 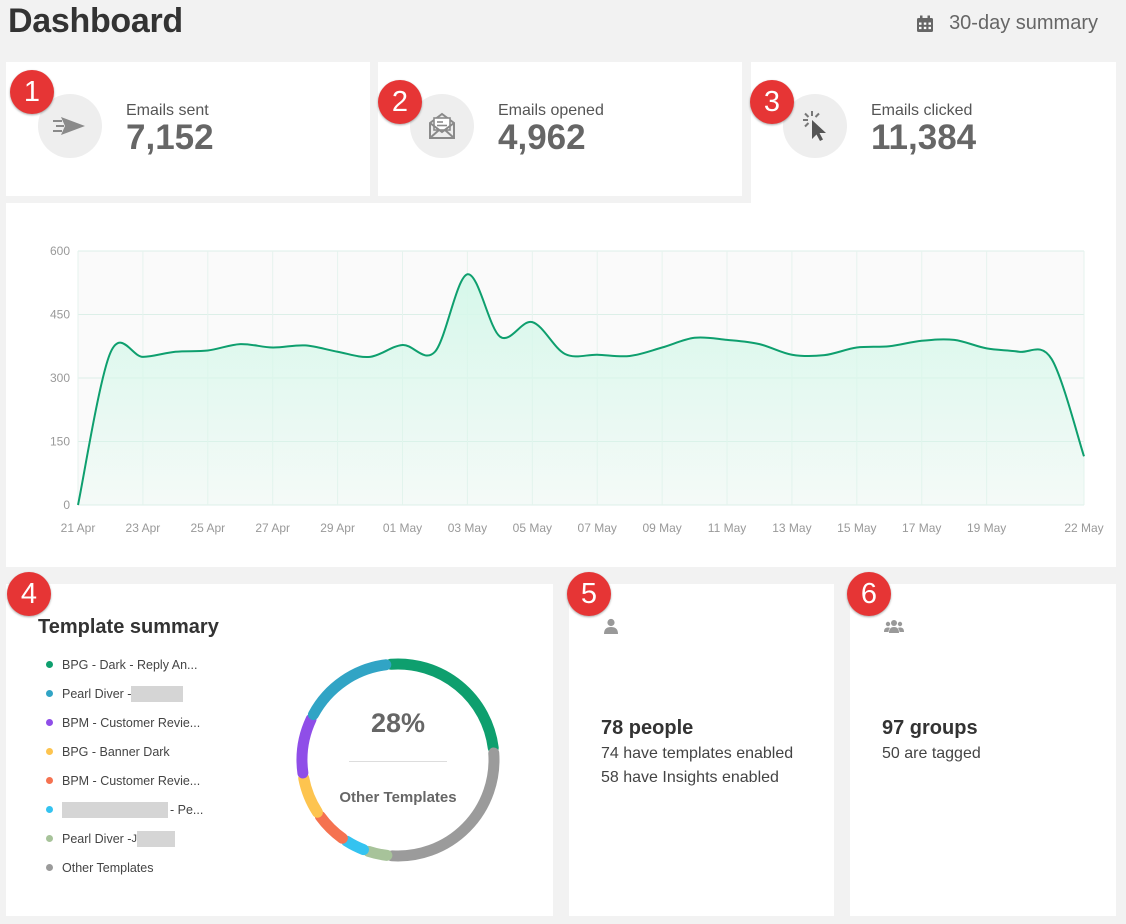 I want to click on legend-label: Pearl Diver -, so click(x=97, y=693).